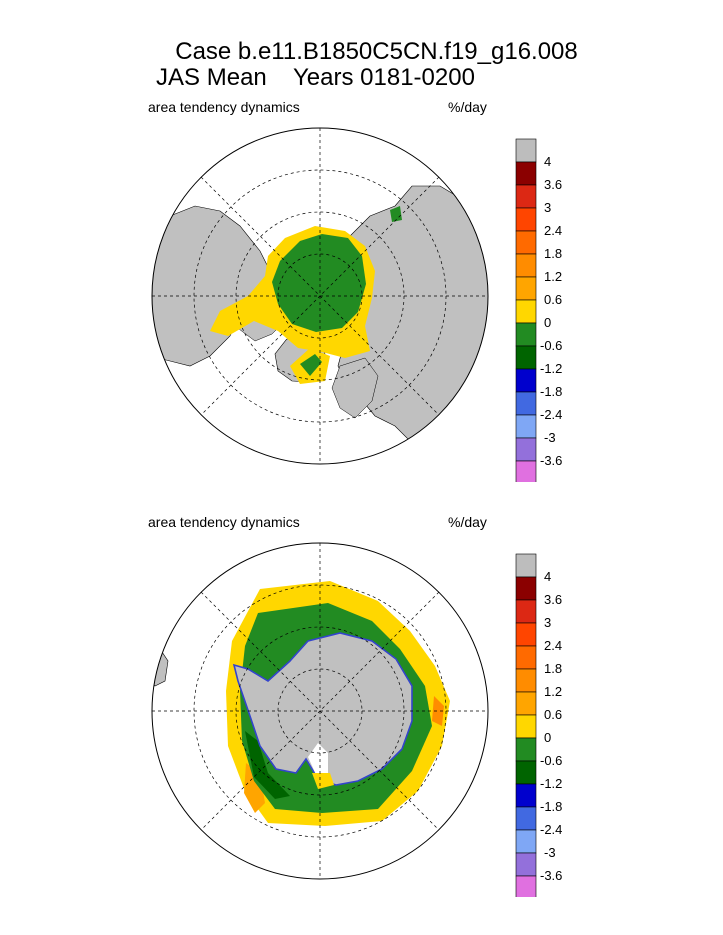  What do you see at coordinates (551, 460) in the screenshot?
I see `north-tick-neg3.6: -3.6` at bounding box center [551, 460].